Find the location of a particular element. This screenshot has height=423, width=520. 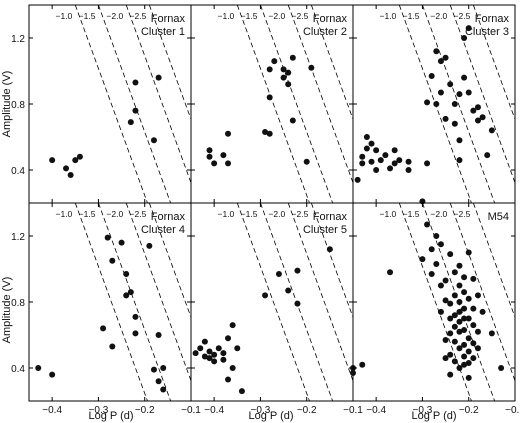

panel-title: Cluster 4 is located at coordinates (163, 230).